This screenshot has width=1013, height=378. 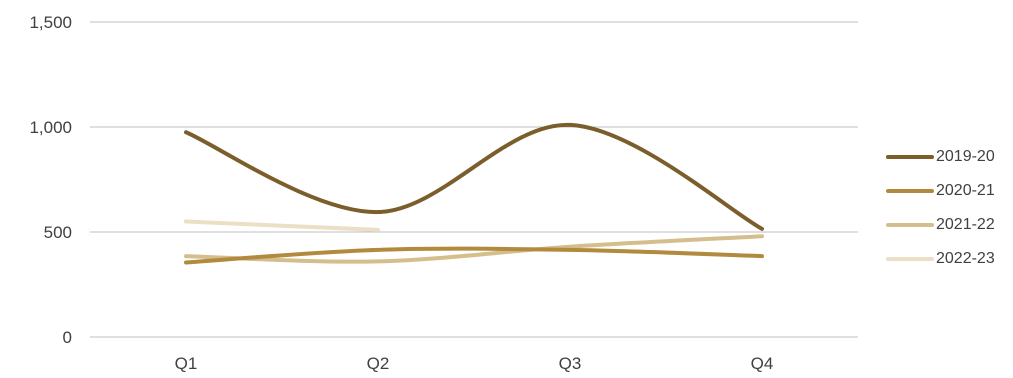 What do you see at coordinates (186, 363) in the screenshot?
I see `x-tick-label-q1: Q1` at bounding box center [186, 363].